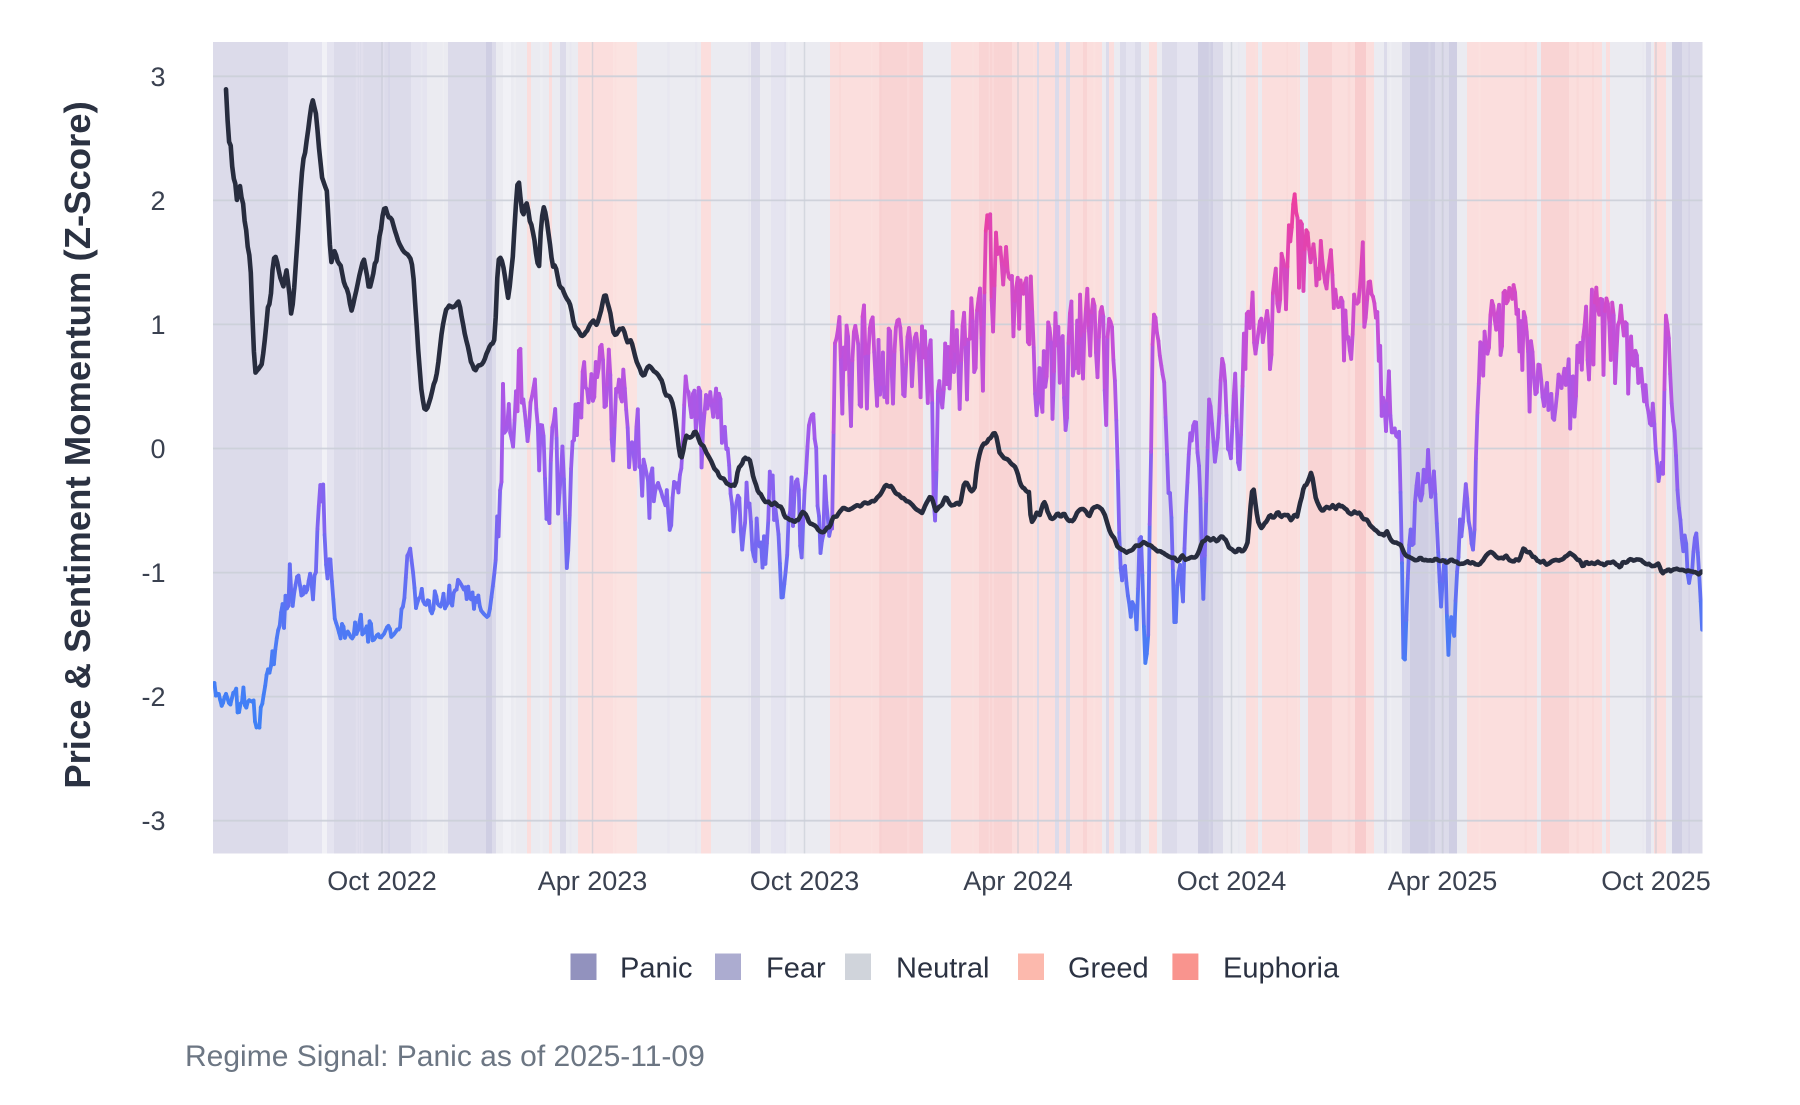 This screenshot has width=1800, height=1105. Describe the element at coordinates (153, 821) in the screenshot. I see `svg-text: -3` at that location.